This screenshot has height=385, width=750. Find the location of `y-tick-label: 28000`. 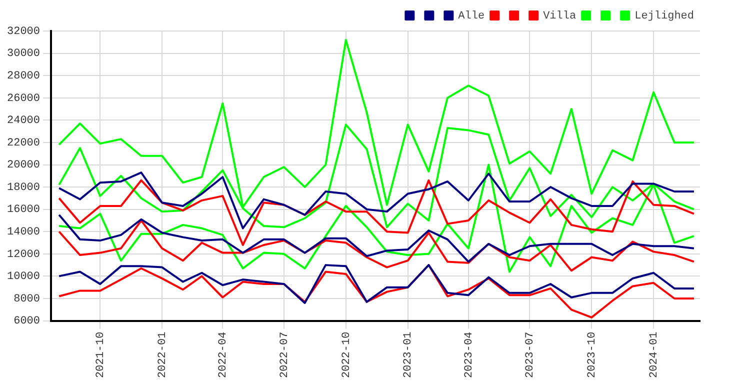

y-tick-label: 28000 is located at coordinates (23, 76).